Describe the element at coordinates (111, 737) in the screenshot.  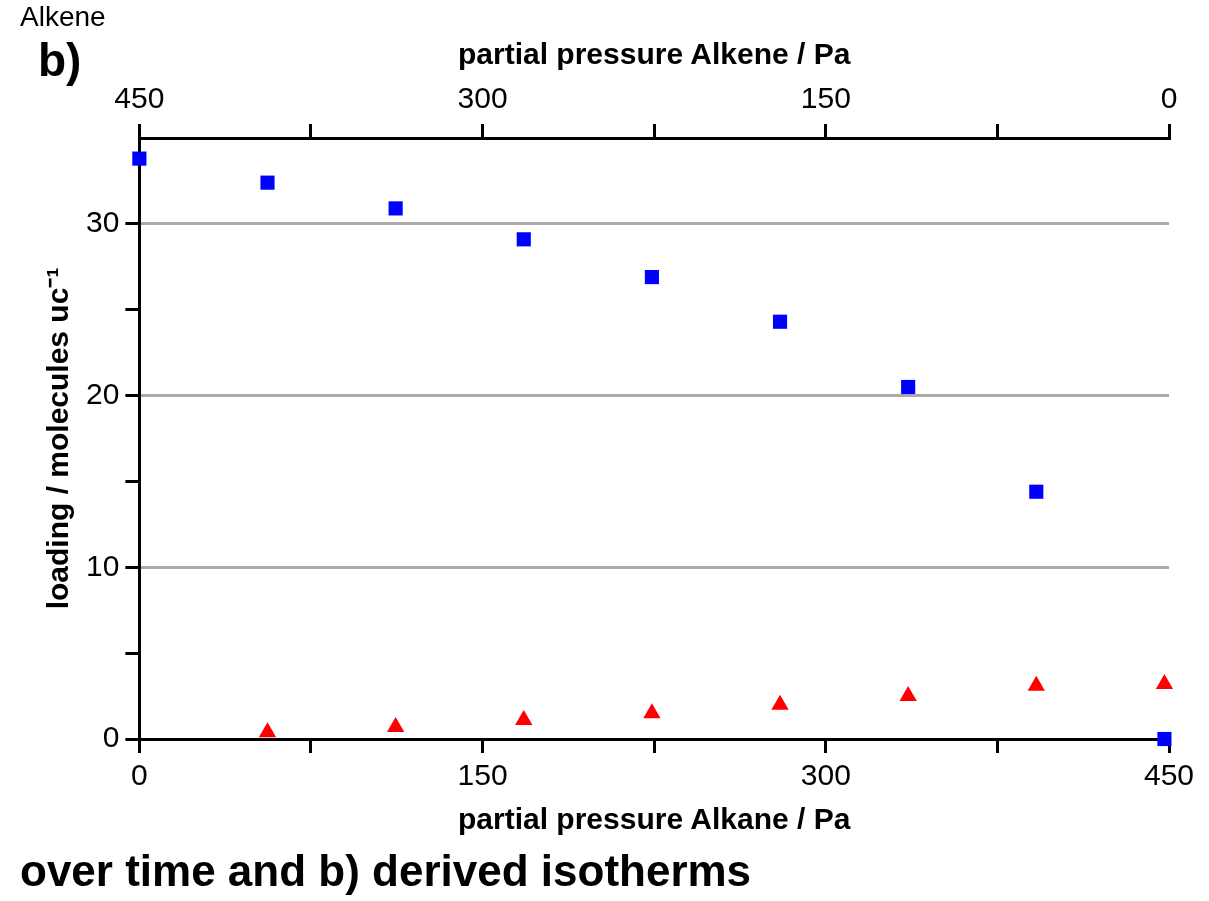
I see `y-tick-label: 0` at that location.